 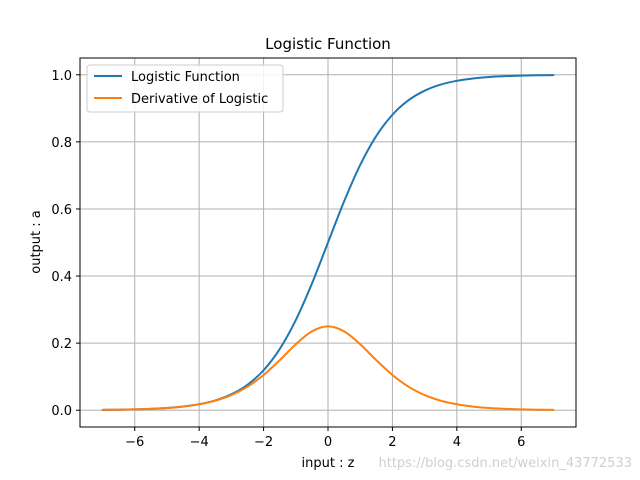 I want to click on y-tick-label: 0.8, so click(x=61, y=143).